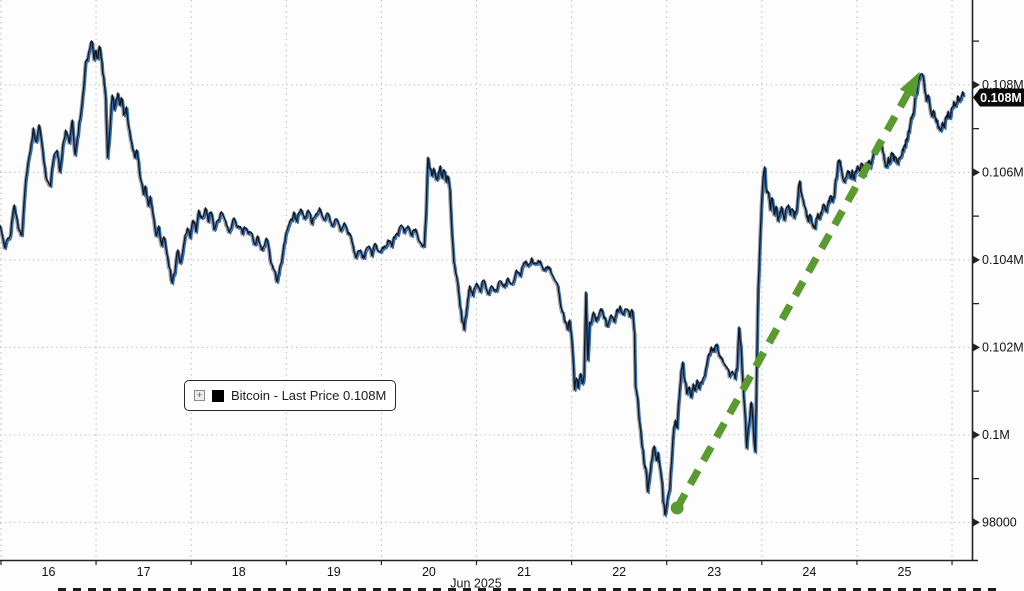 This screenshot has height=591, width=1024. Describe the element at coordinates (49, 572) in the screenshot. I see `x-tick-label: 16` at that location.